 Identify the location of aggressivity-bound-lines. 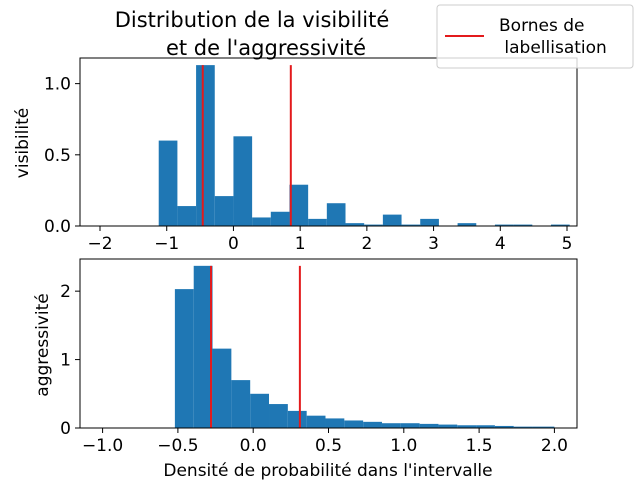
(255, 346).